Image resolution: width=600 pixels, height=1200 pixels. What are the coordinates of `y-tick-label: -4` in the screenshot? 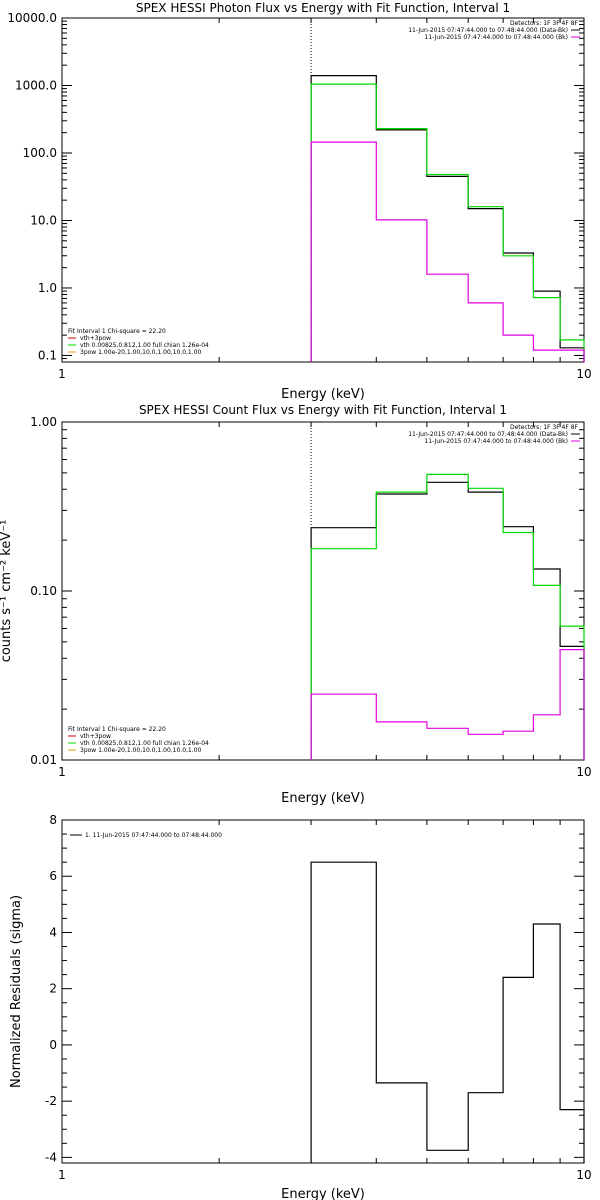 It's located at (51, 1157).